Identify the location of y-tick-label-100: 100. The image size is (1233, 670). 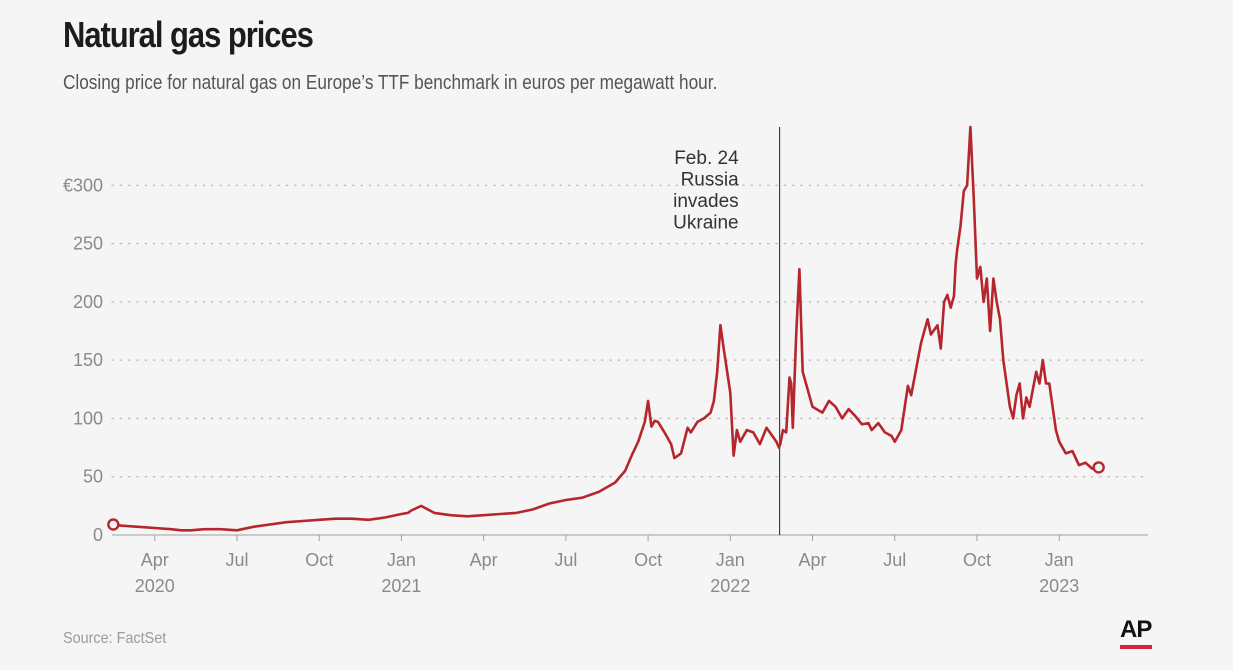
(88, 418).